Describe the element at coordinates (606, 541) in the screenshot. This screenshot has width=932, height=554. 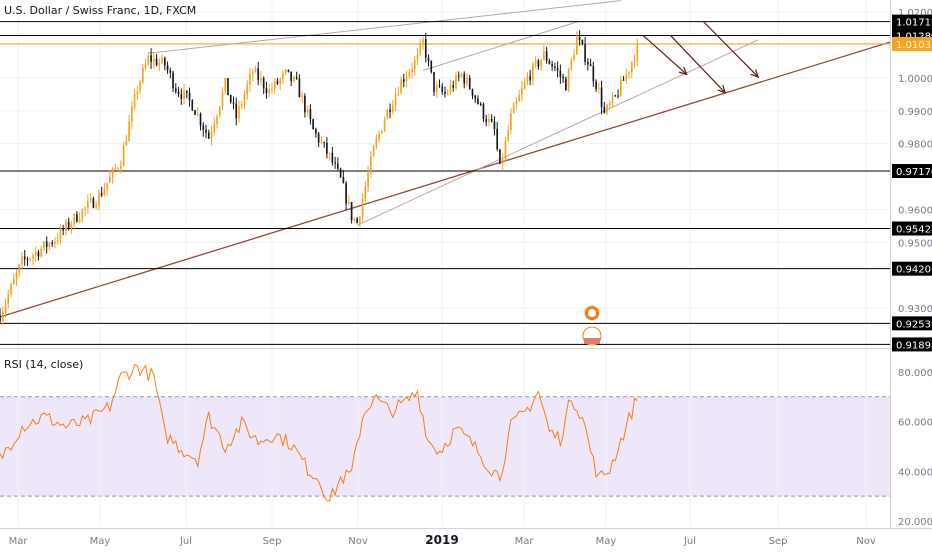
I see `x-tick-label: May` at that location.